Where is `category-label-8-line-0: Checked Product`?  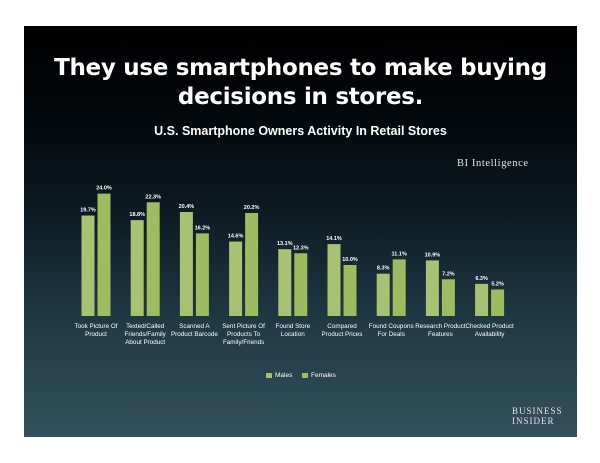 category-label-8-line-0: Checked Product is located at coordinates (489, 326).